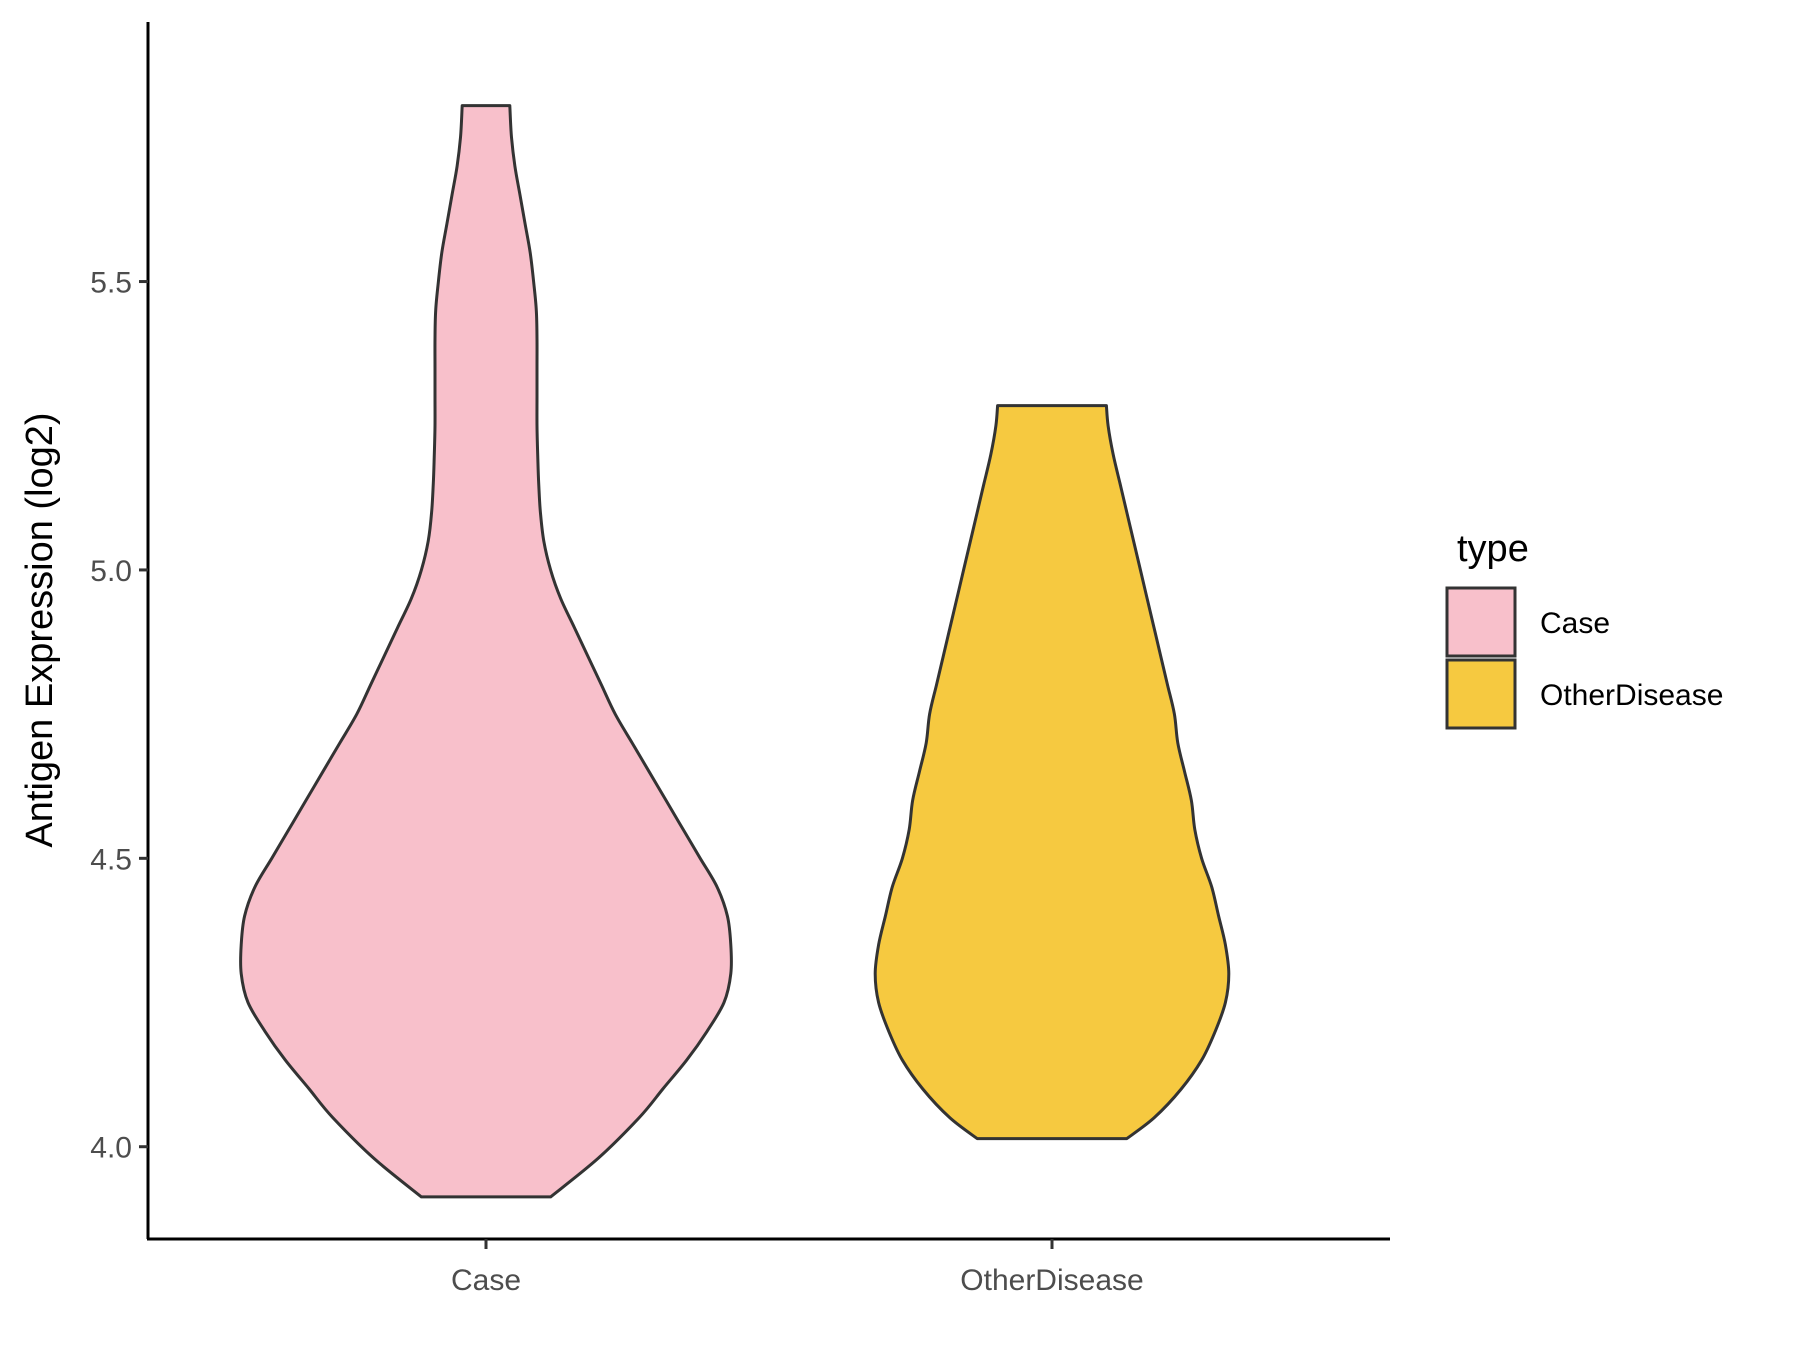 Image resolution: width=1800 pixels, height=1350 pixels. I want to click on x-tick-label: Case, so click(486, 1280).